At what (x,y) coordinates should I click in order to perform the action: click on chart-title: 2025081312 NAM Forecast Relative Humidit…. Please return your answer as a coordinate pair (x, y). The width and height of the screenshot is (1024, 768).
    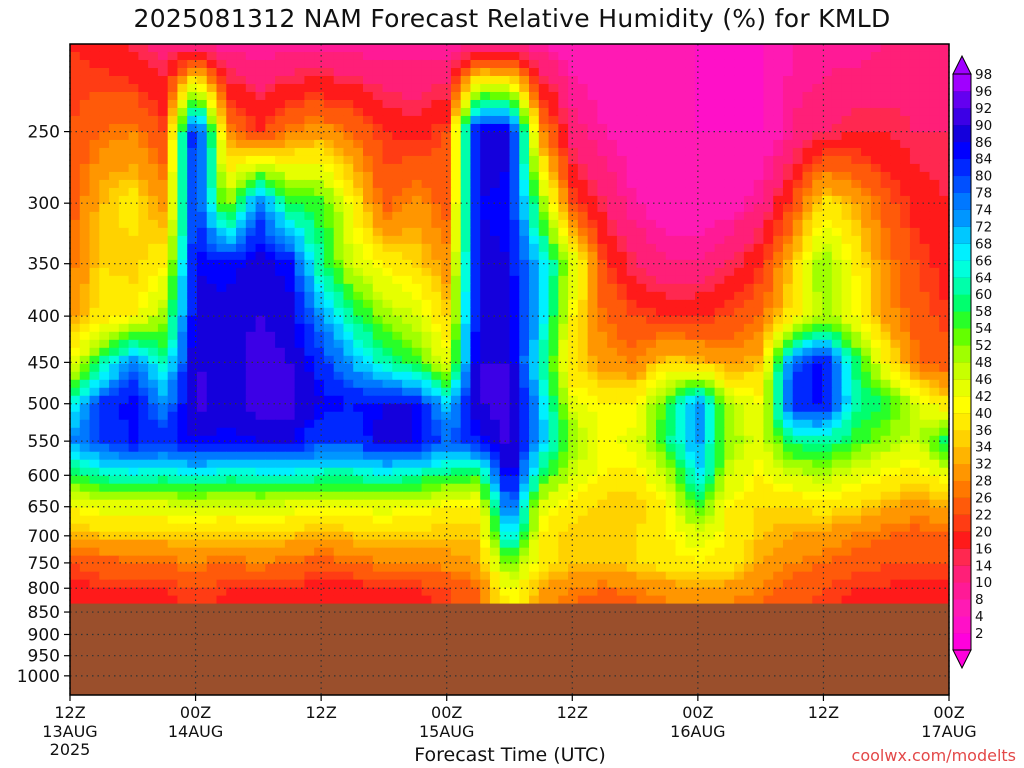
    Looking at the image, I should click on (512, 18).